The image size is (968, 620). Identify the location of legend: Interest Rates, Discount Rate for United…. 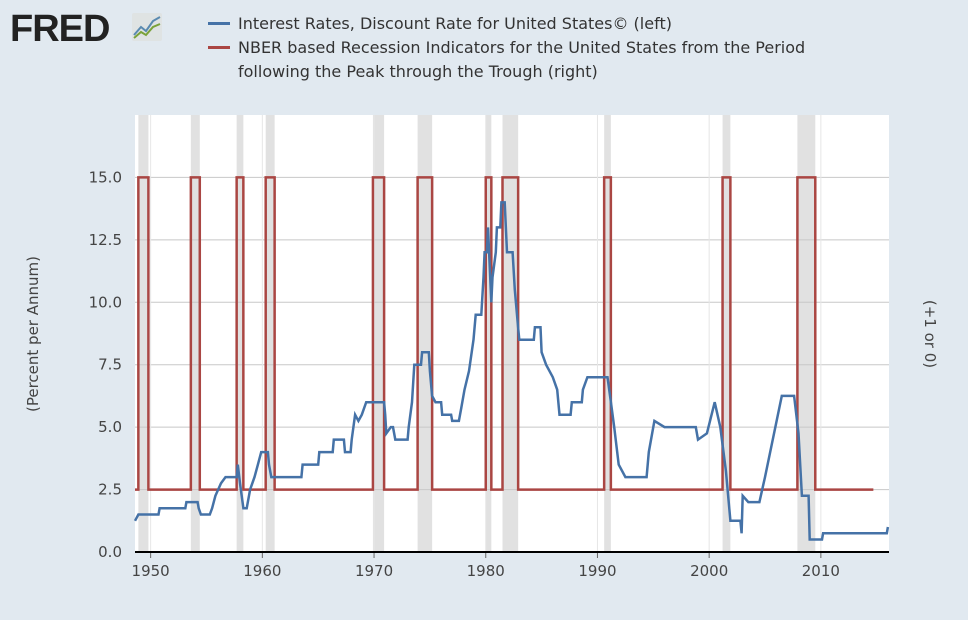
(528, 48).